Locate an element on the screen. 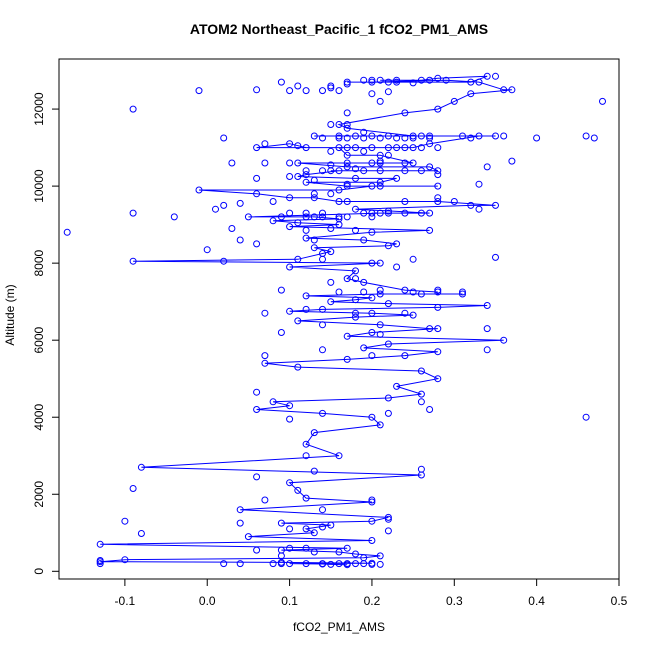  x-tick-label: 0.0 is located at coordinates (207, 601).